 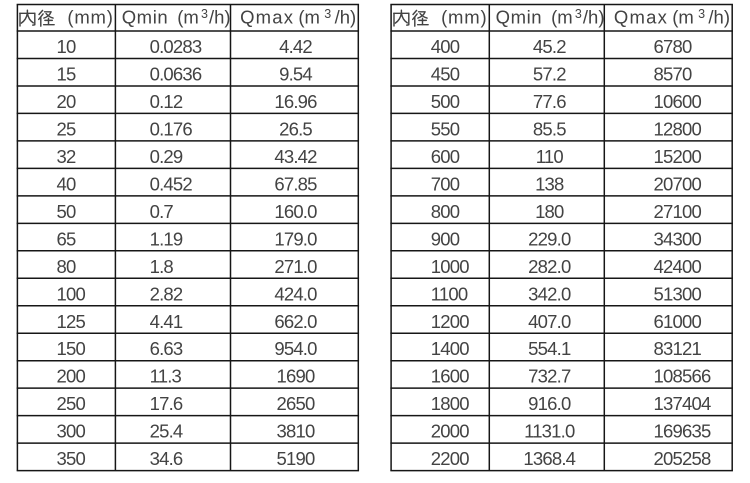 What do you see at coordinates (171, 128) in the screenshot?
I see `svg-text: 0.176` at bounding box center [171, 128].